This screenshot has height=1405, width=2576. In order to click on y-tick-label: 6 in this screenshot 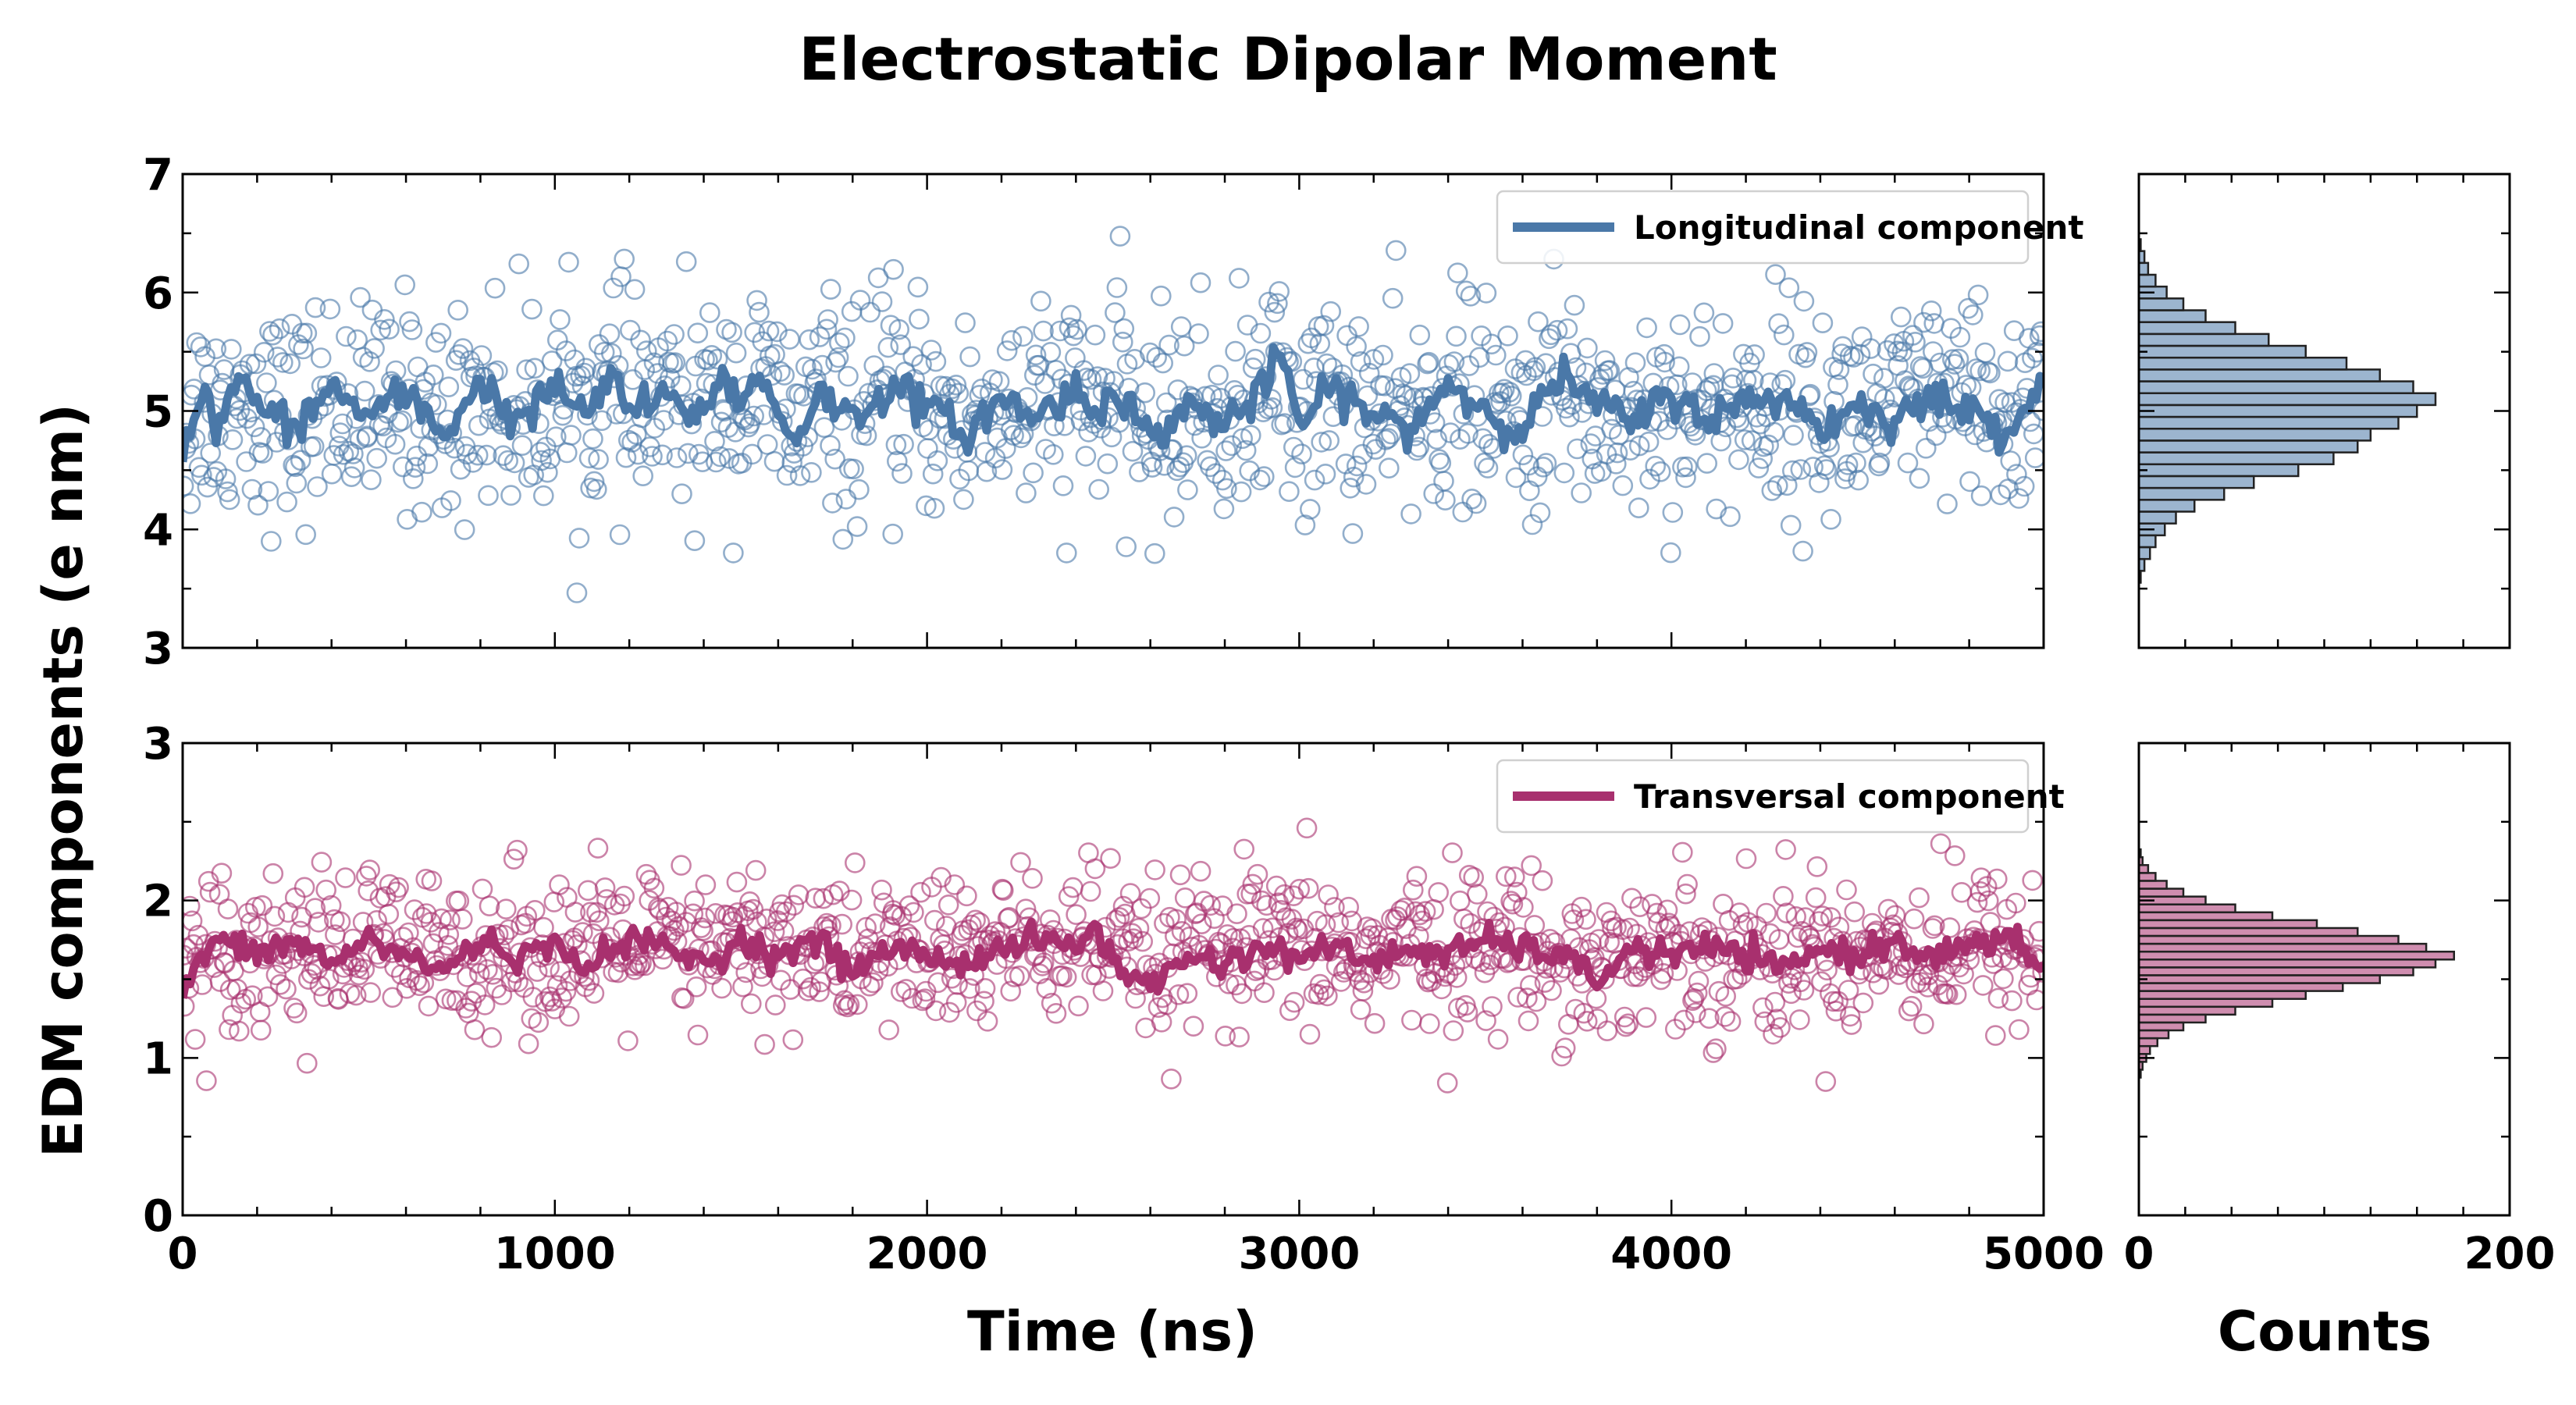, I will do `click(158, 294)`.